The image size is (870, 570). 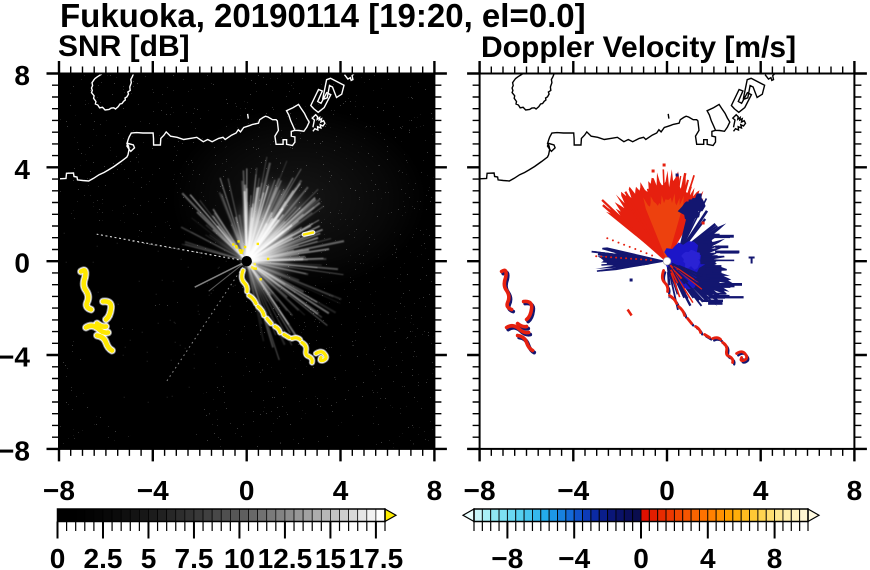 What do you see at coordinates (285, 556) in the screenshot?
I see `svg-text: 12.5` at bounding box center [285, 556].